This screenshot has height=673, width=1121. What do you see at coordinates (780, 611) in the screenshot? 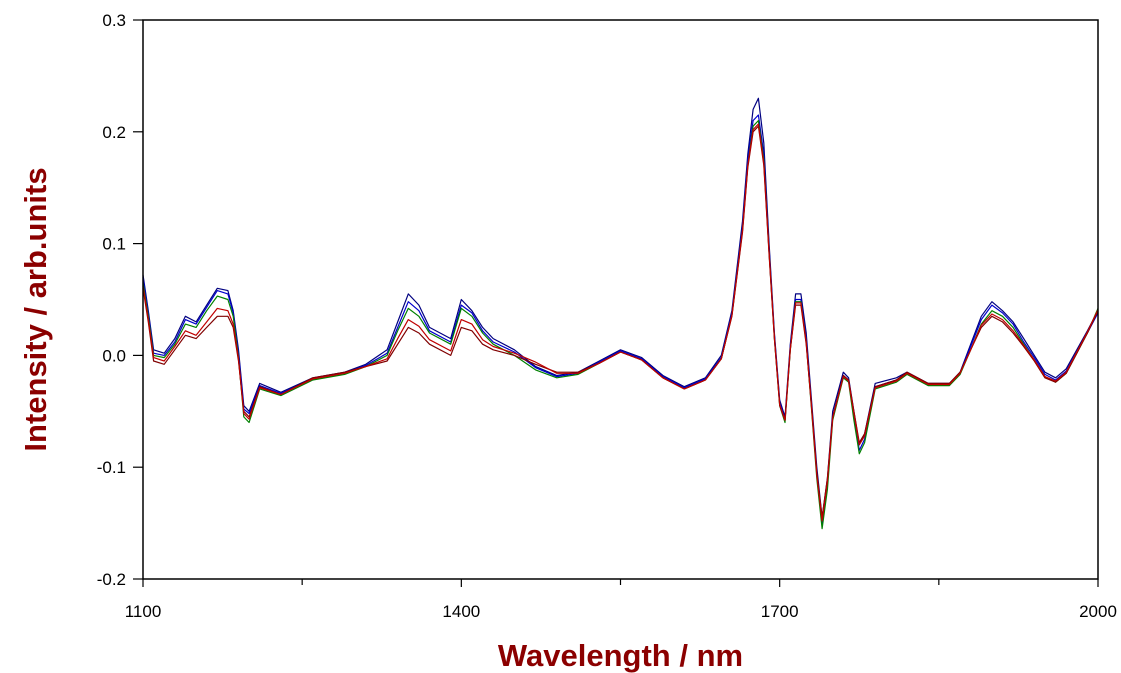
I see `x-tick-label-1700: 1700` at bounding box center [780, 611].